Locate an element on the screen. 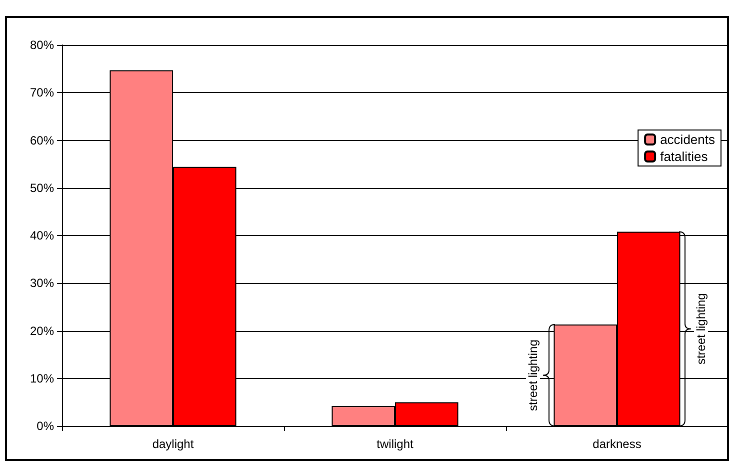  y-tick-label: 70% is located at coordinates (42, 93).